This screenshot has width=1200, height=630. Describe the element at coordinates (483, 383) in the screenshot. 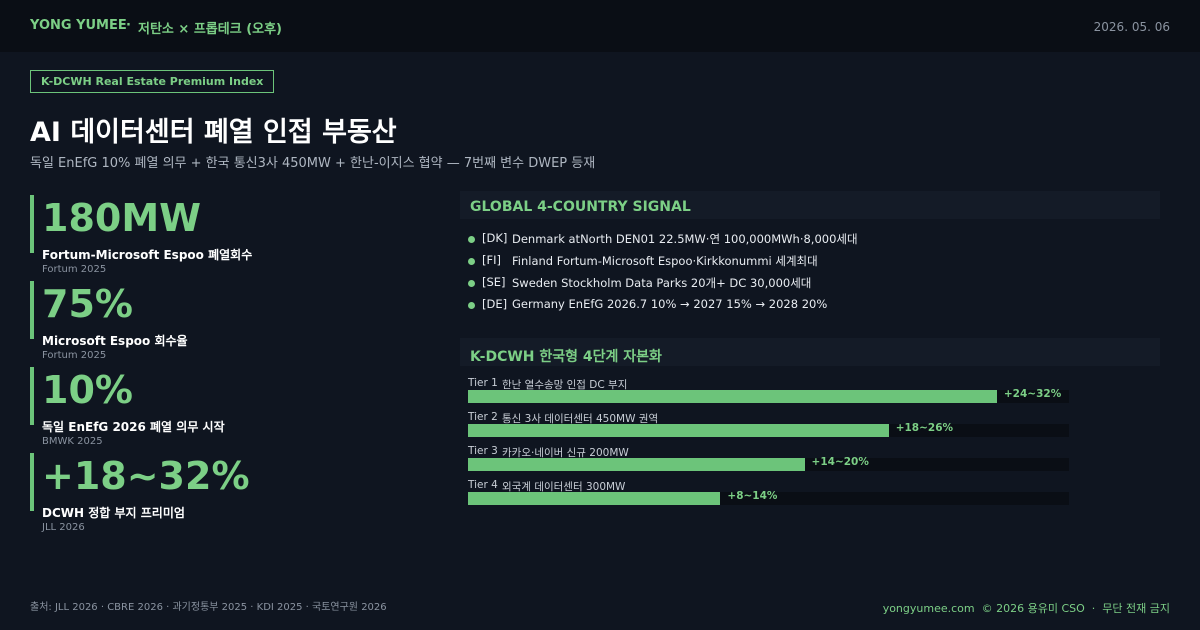

I see `tier-id: Tier 1` at that location.